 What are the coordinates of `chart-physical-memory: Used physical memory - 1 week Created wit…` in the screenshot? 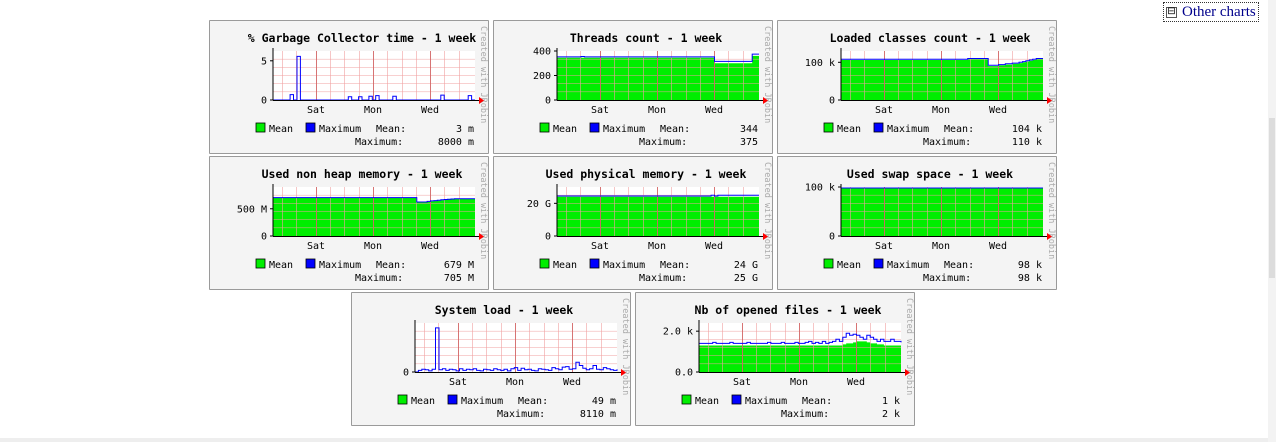 It's located at (633, 223).